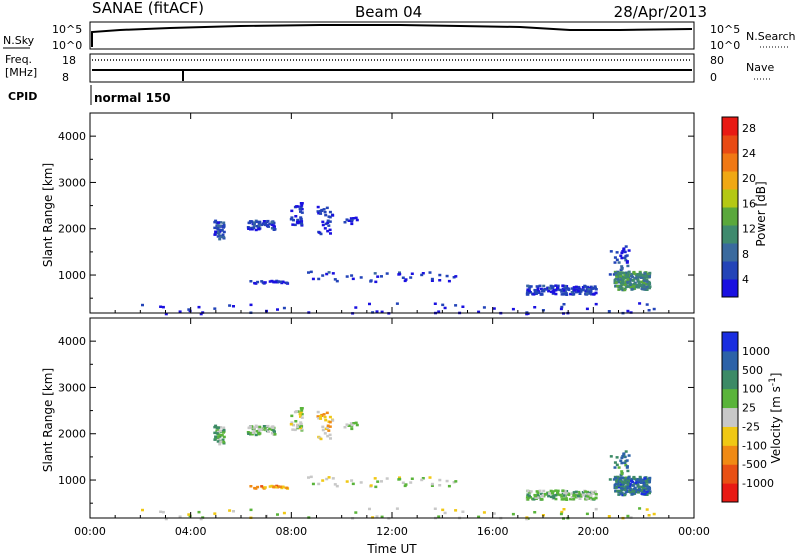 This screenshot has height=554, width=800. I want to click on velocity-colorbar-tick-label: -500, so click(754, 464).